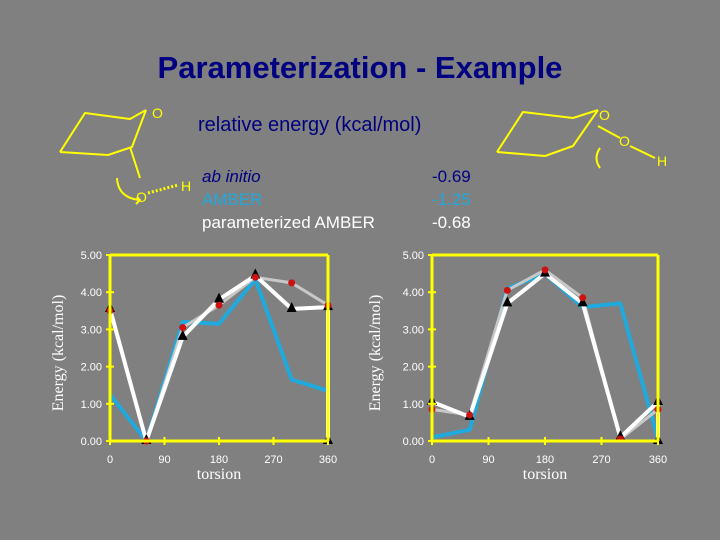 This screenshot has height=540, width=720. I want to click on energy-value: -1.25, so click(451, 199).